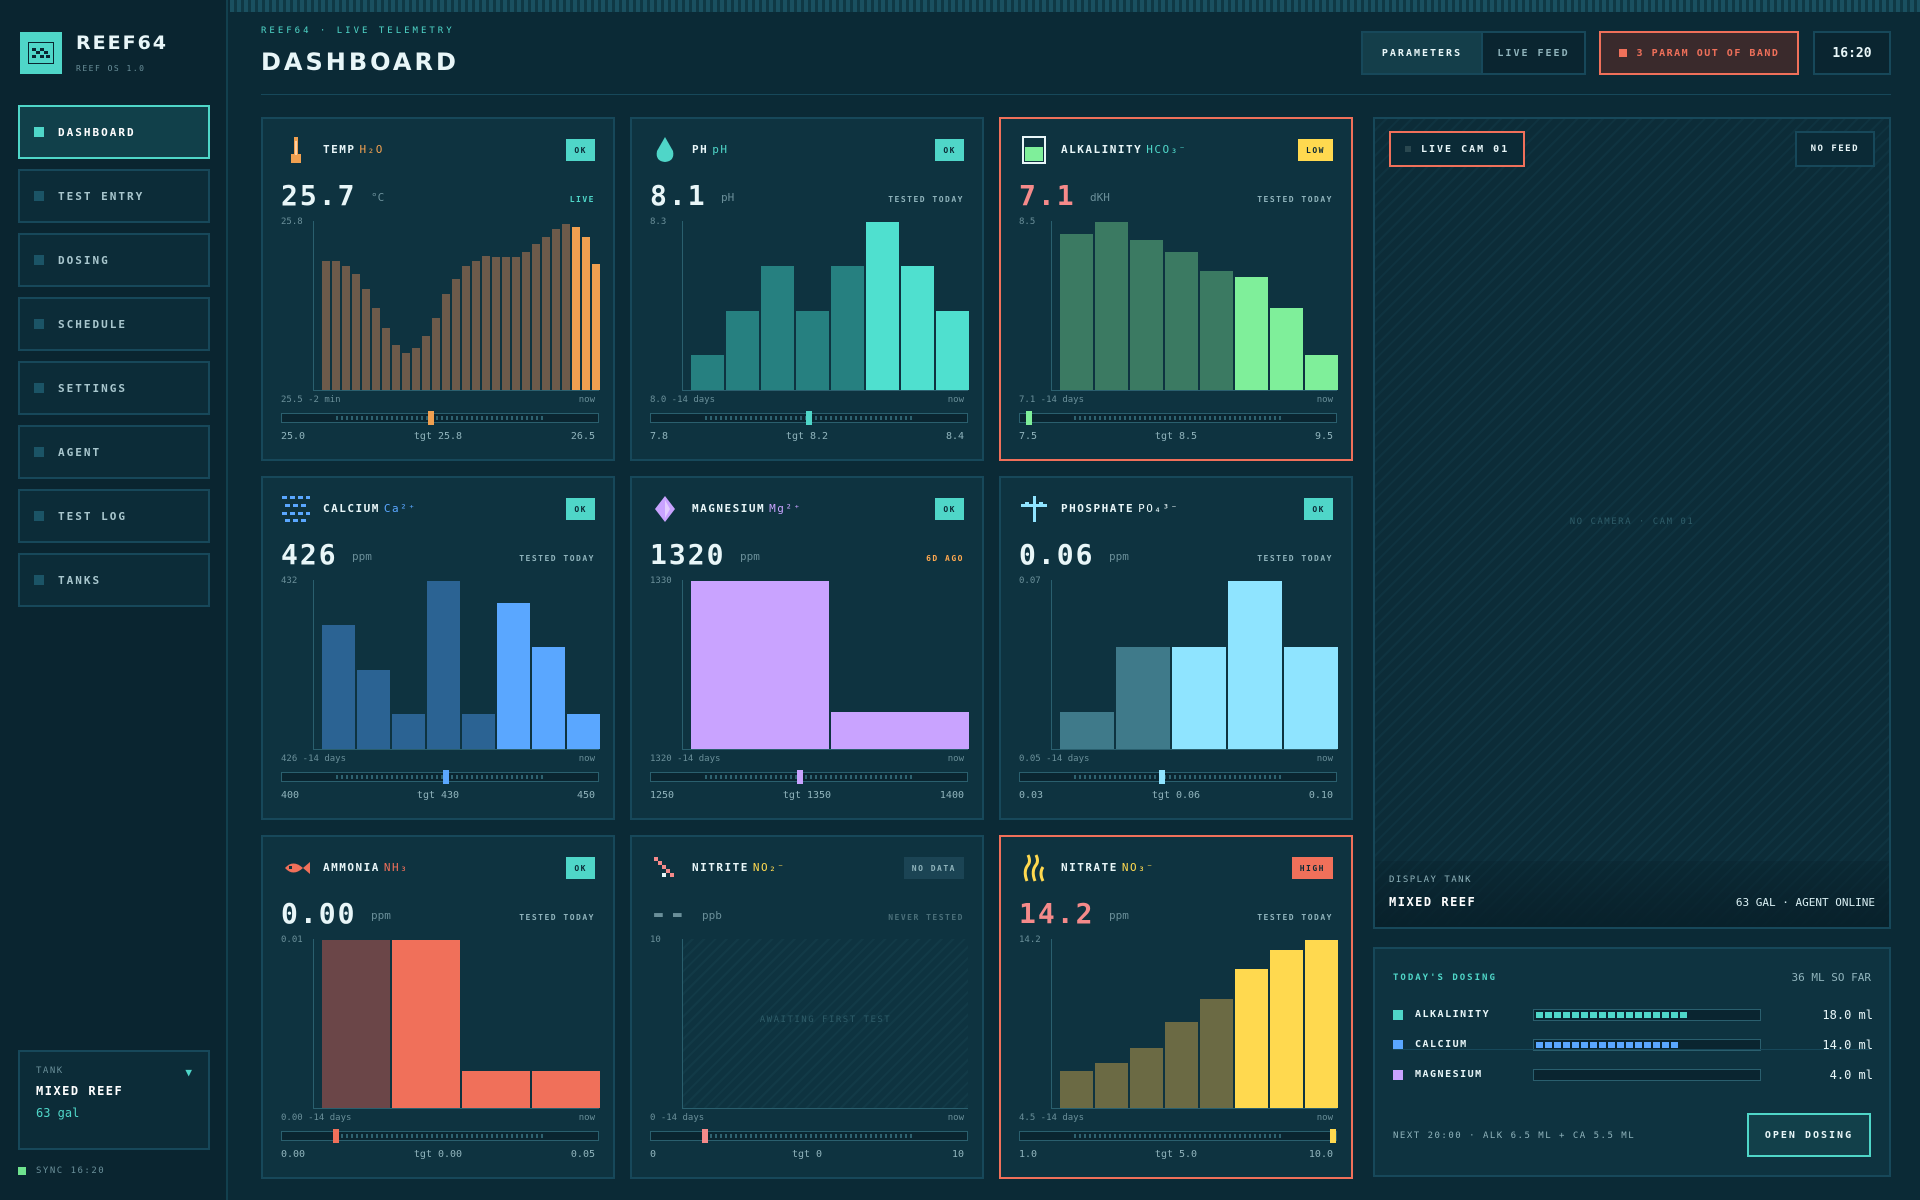  What do you see at coordinates (438, 436) in the screenshot?
I see `range-target: tgt 25.8` at bounding box center [438, 436].